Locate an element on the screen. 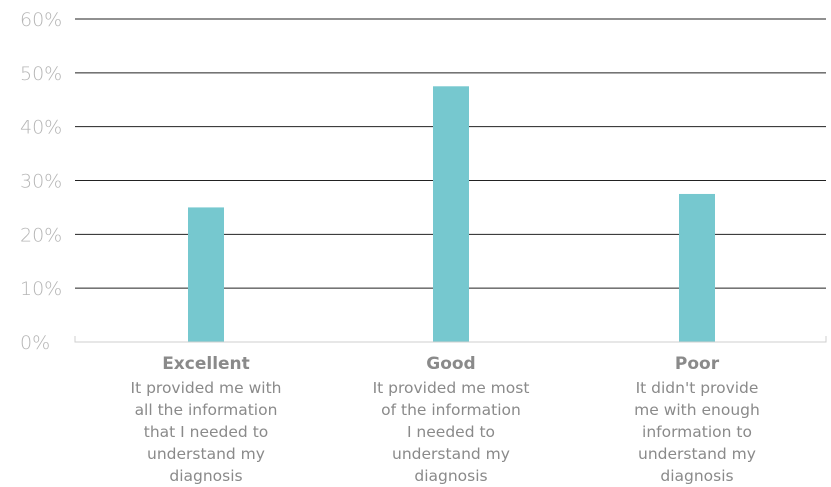 The width and height of the screenshot is (831, 487). y-tick-label: 60% is located at coordinates (41, 20).